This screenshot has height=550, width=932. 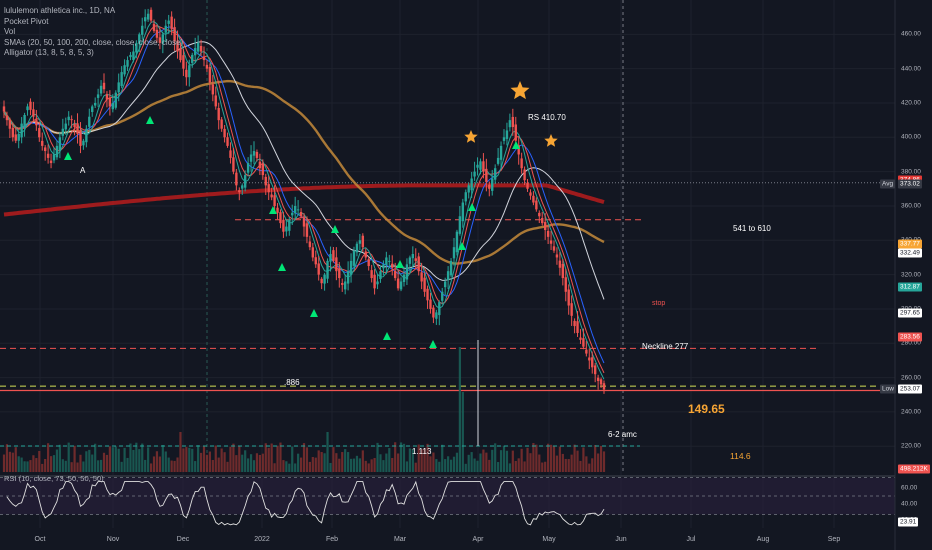 What do you see at coordinates (83, 170) in the screenshot?
I see `chart-annotation: A` at bounding box center [83, 170].